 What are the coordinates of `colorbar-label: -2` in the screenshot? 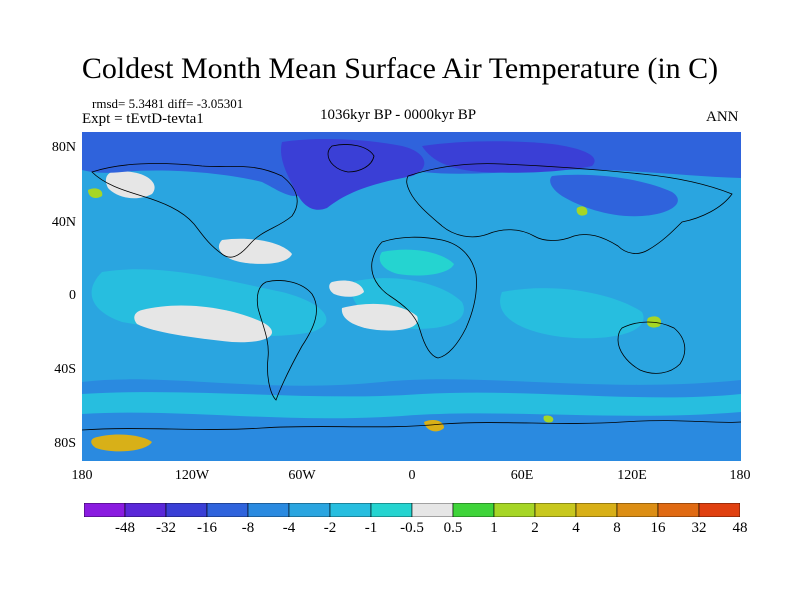 It's located at (330, 528).